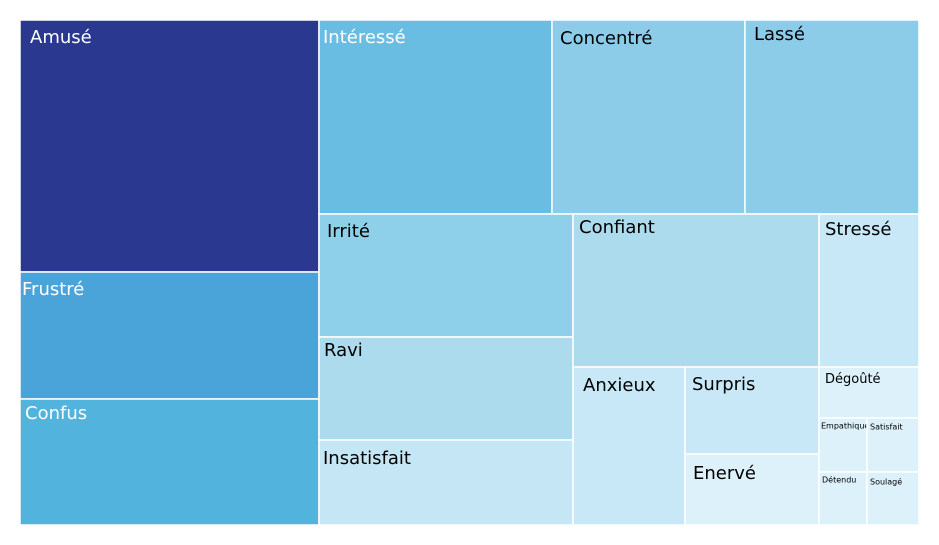 The image size is (939, 545). Describe the element at coordinates (367, 458) in the screenshot. I see `tile-label-insatisfait: Insatisfait` at that location.